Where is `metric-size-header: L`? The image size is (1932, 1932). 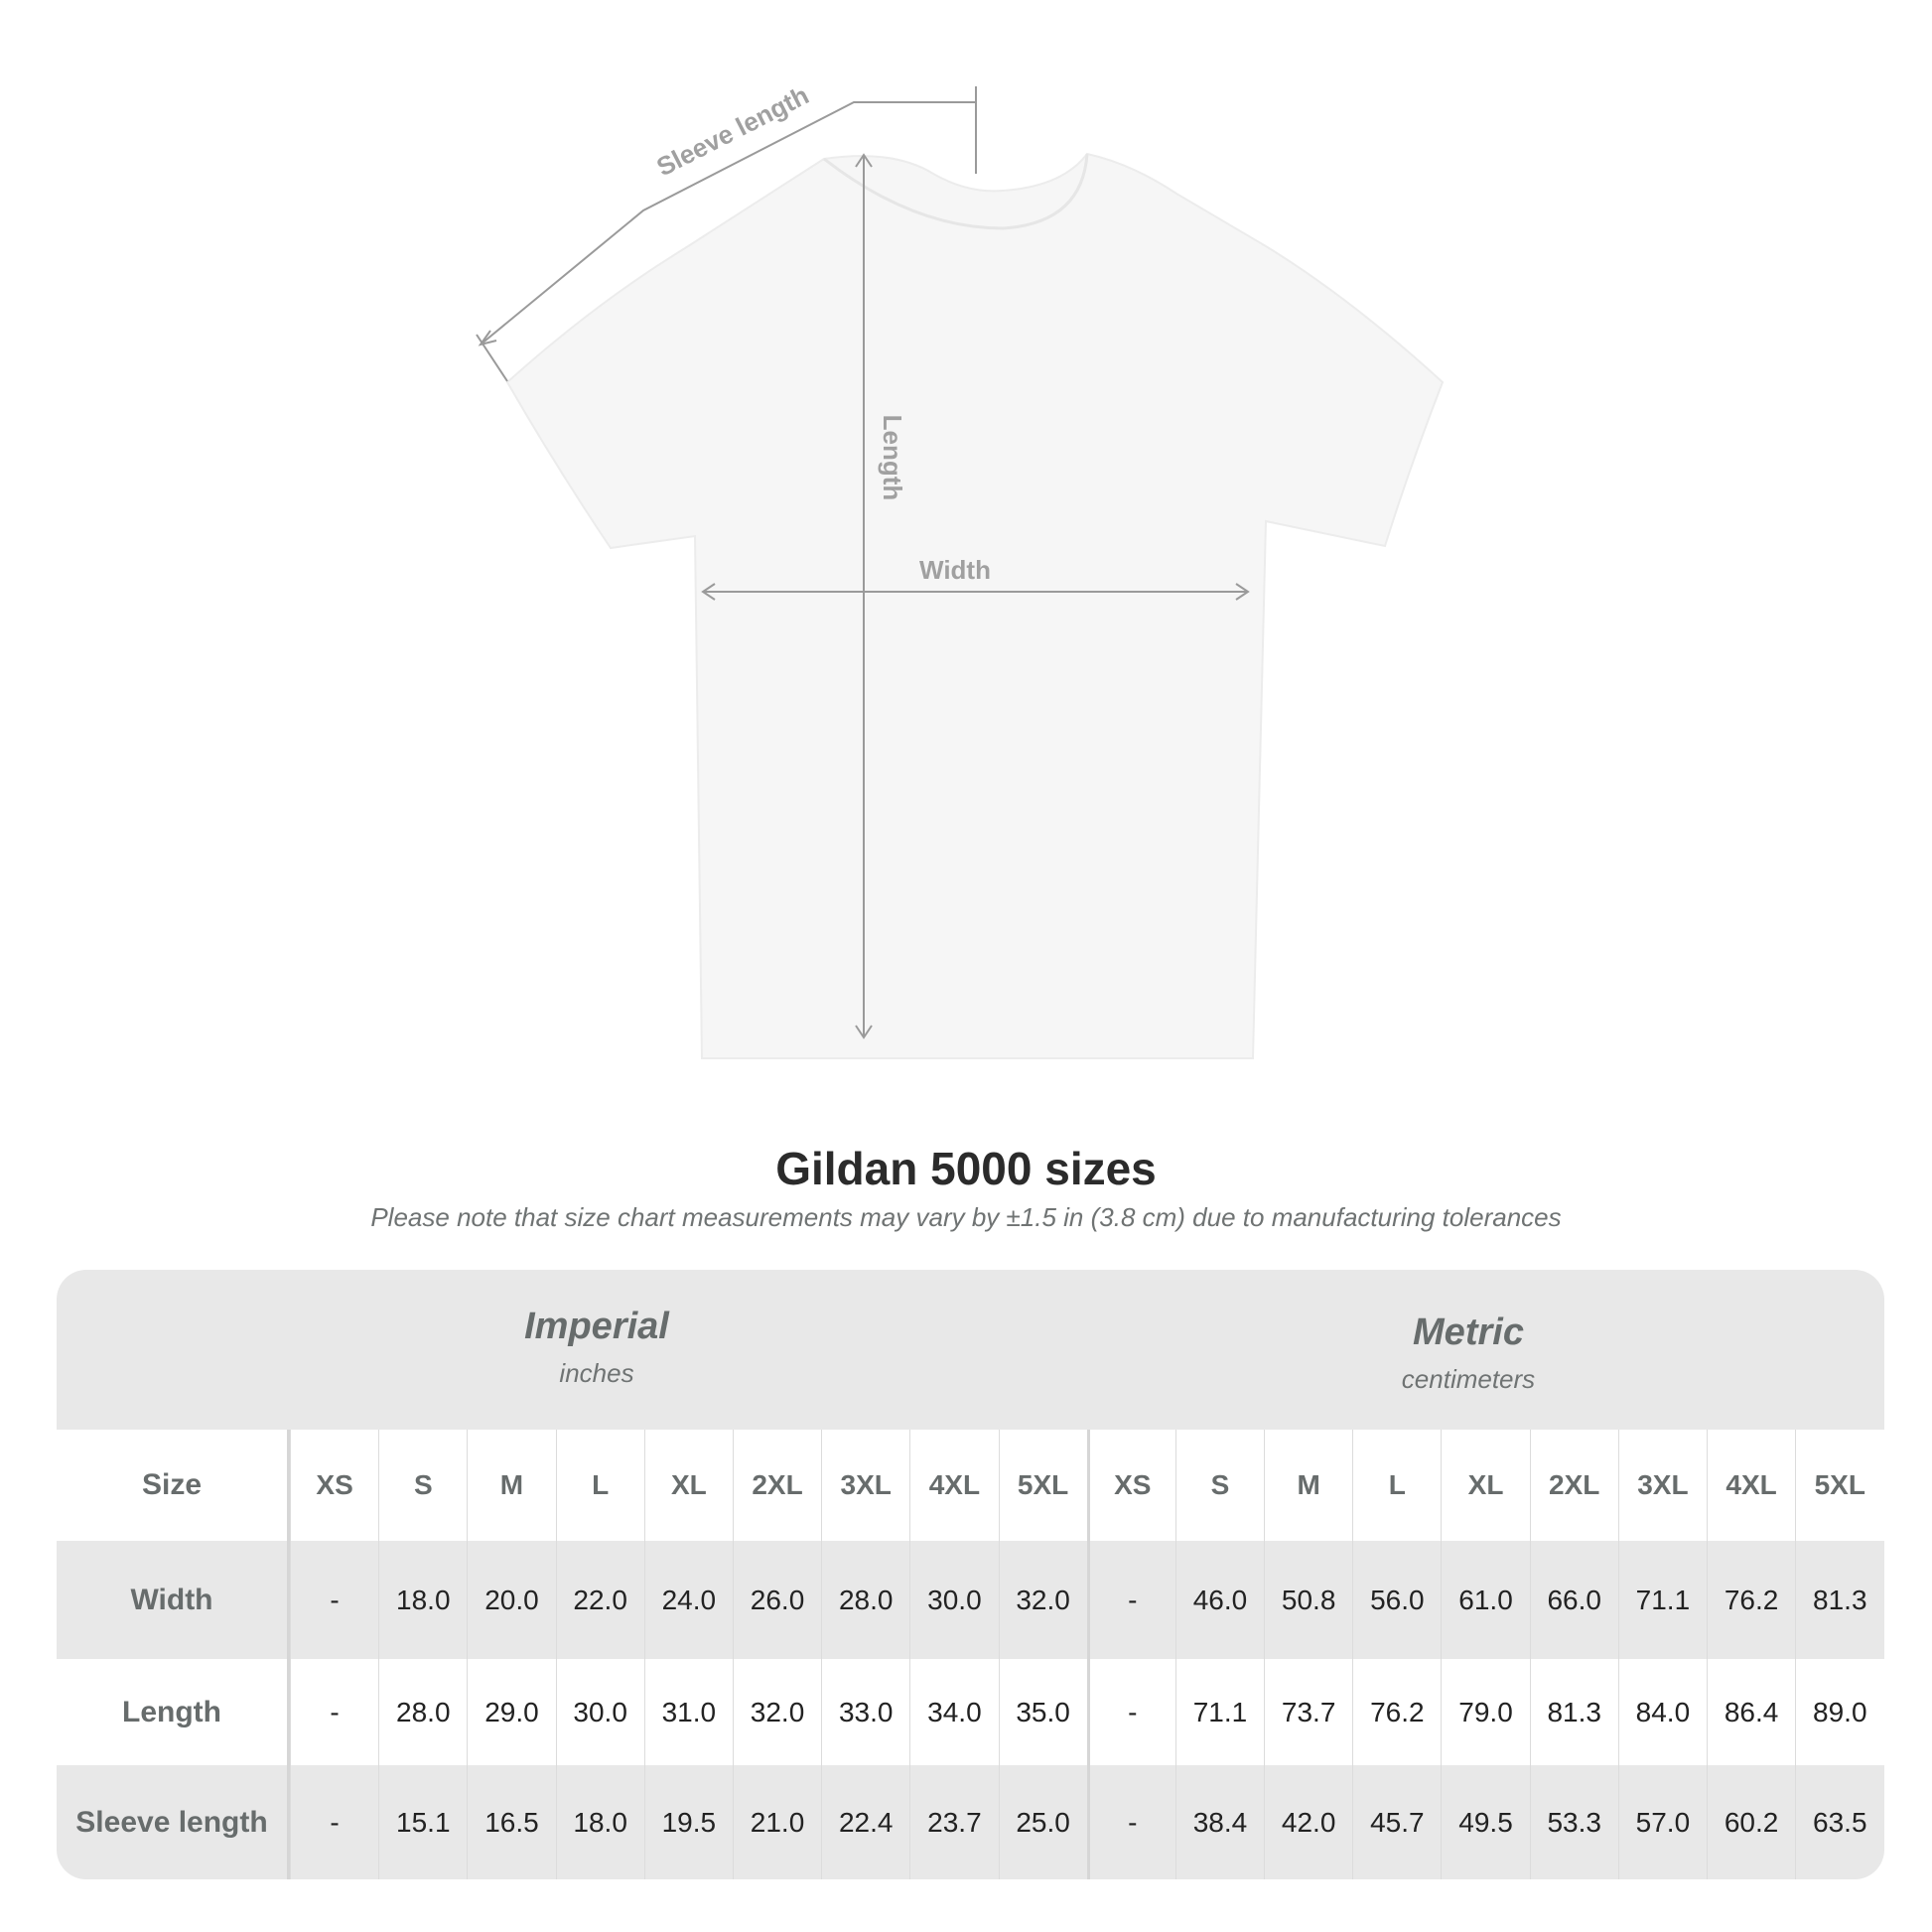 metric-size-header: L is located at coordinates (1396, 1486).